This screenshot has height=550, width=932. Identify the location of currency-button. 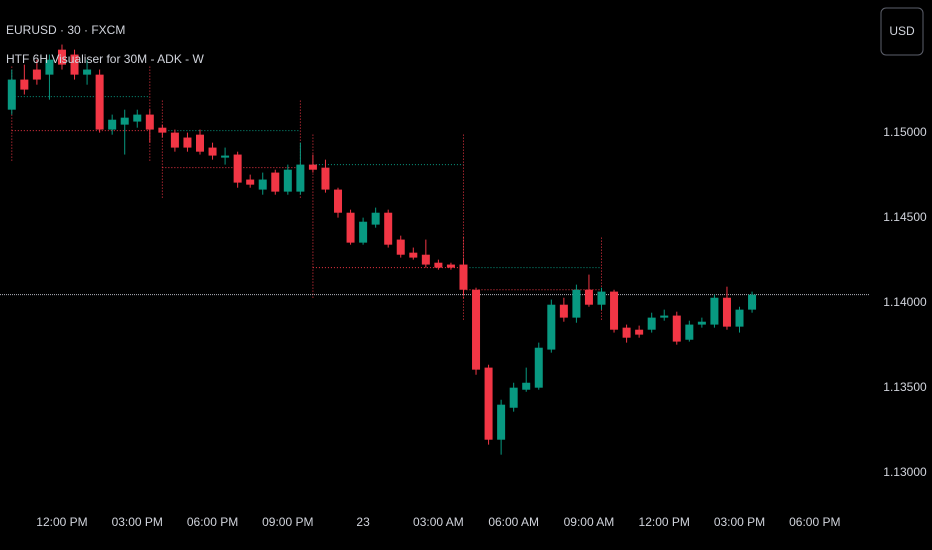
(902, 31).